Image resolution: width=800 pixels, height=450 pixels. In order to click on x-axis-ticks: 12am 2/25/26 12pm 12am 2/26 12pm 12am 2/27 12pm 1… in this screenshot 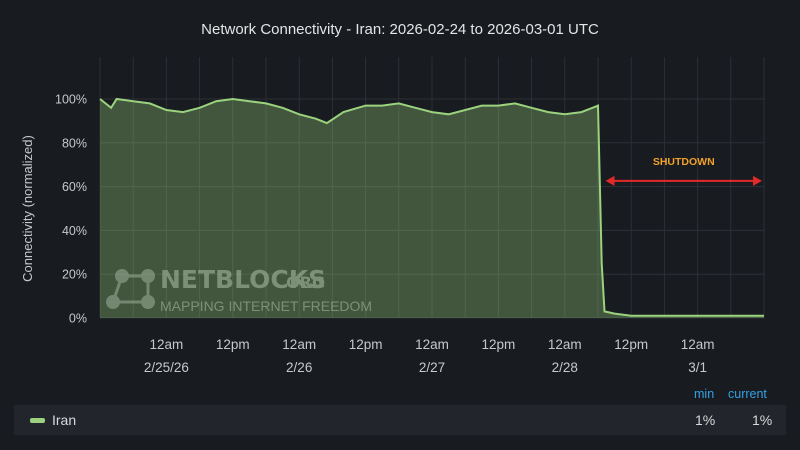, I will do `click(429, 356)`.